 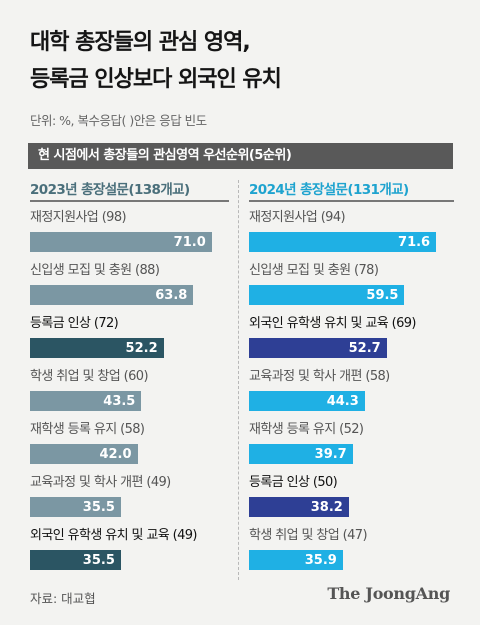 I want to click on bar: 38.2, so click(x=299, y=507).